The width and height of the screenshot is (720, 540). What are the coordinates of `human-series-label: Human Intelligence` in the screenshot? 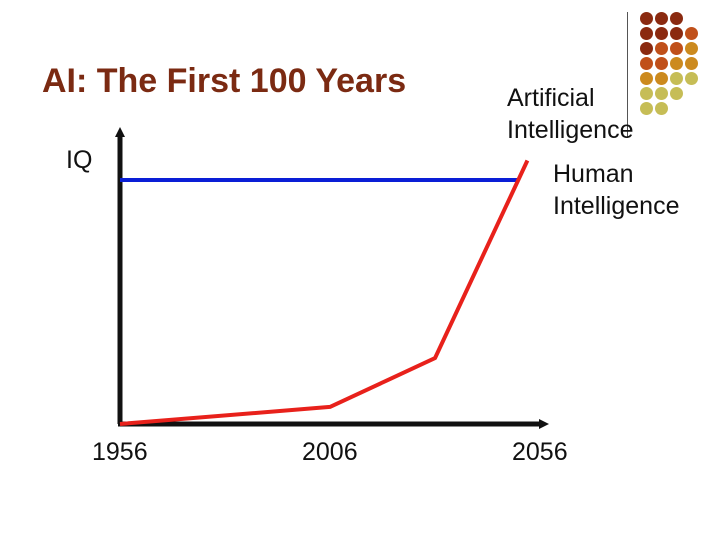 It's located at (616, 190).